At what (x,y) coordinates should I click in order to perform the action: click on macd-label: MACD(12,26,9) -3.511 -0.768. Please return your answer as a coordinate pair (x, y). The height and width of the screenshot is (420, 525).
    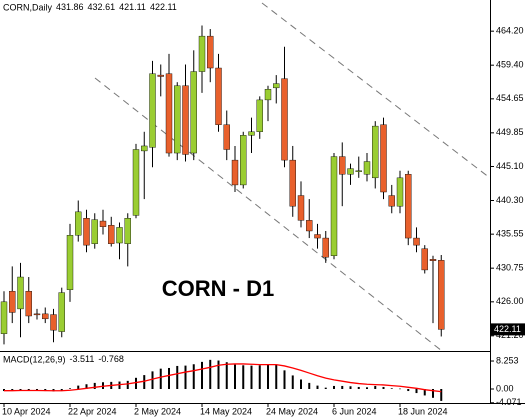
    Looking at the image, I should click on (63, 359).